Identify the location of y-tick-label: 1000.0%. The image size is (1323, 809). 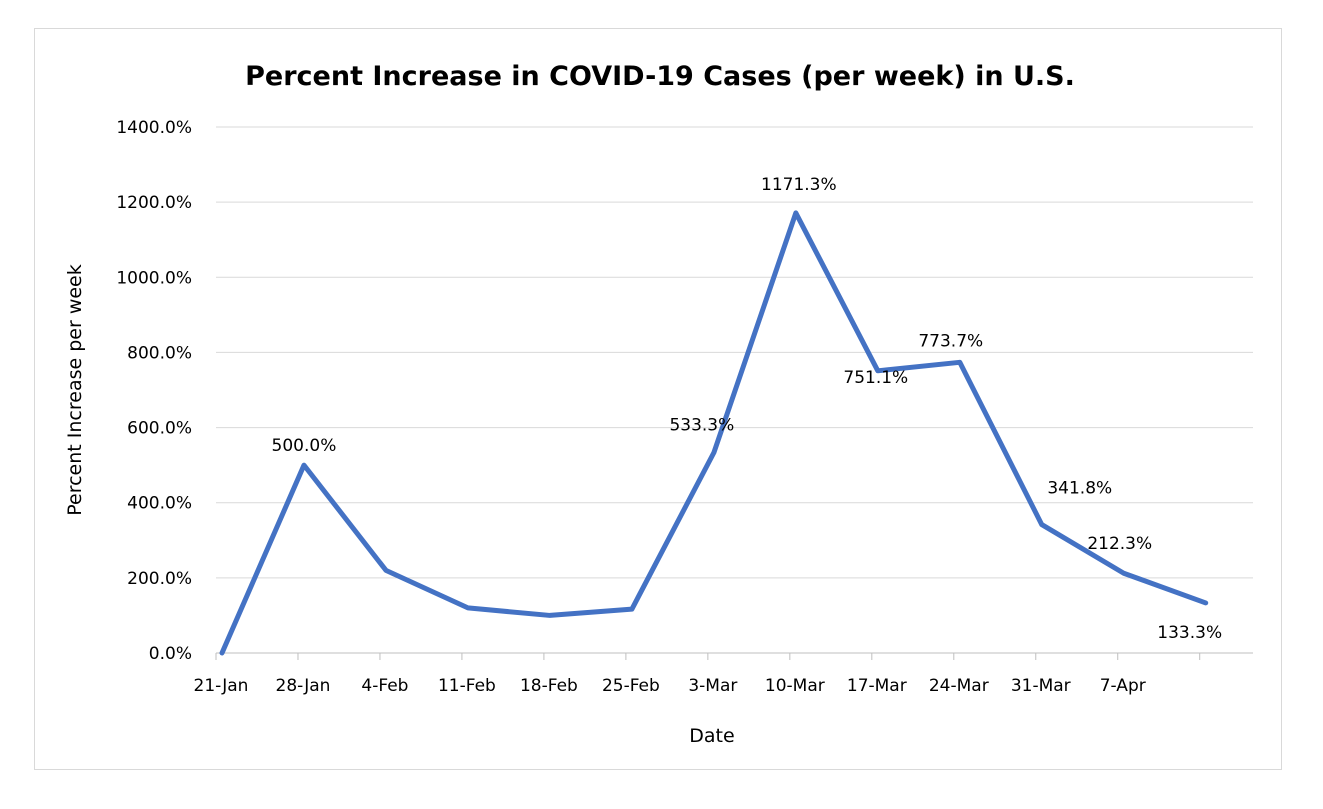
(154, 278).